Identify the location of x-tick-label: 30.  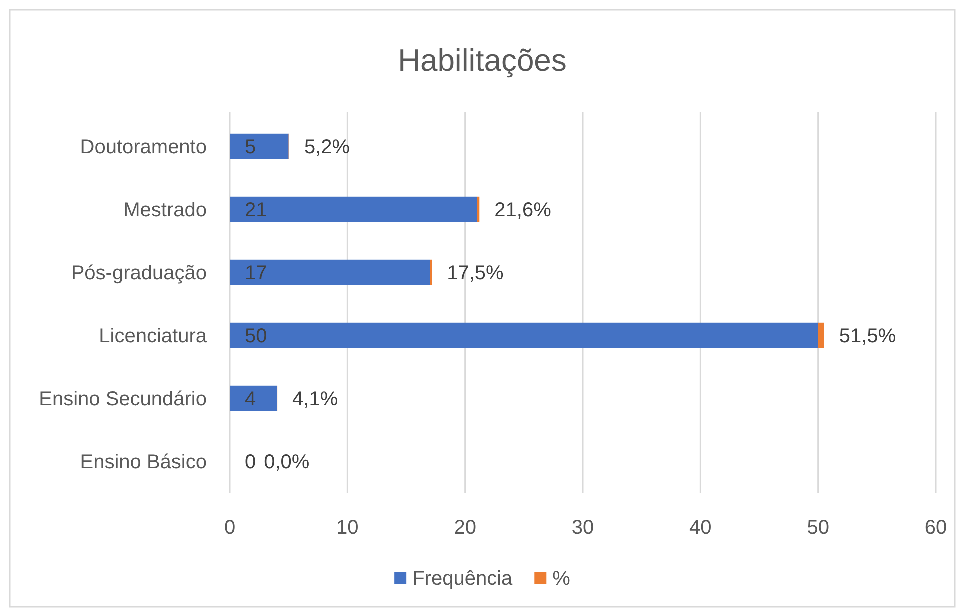
(583, 528).